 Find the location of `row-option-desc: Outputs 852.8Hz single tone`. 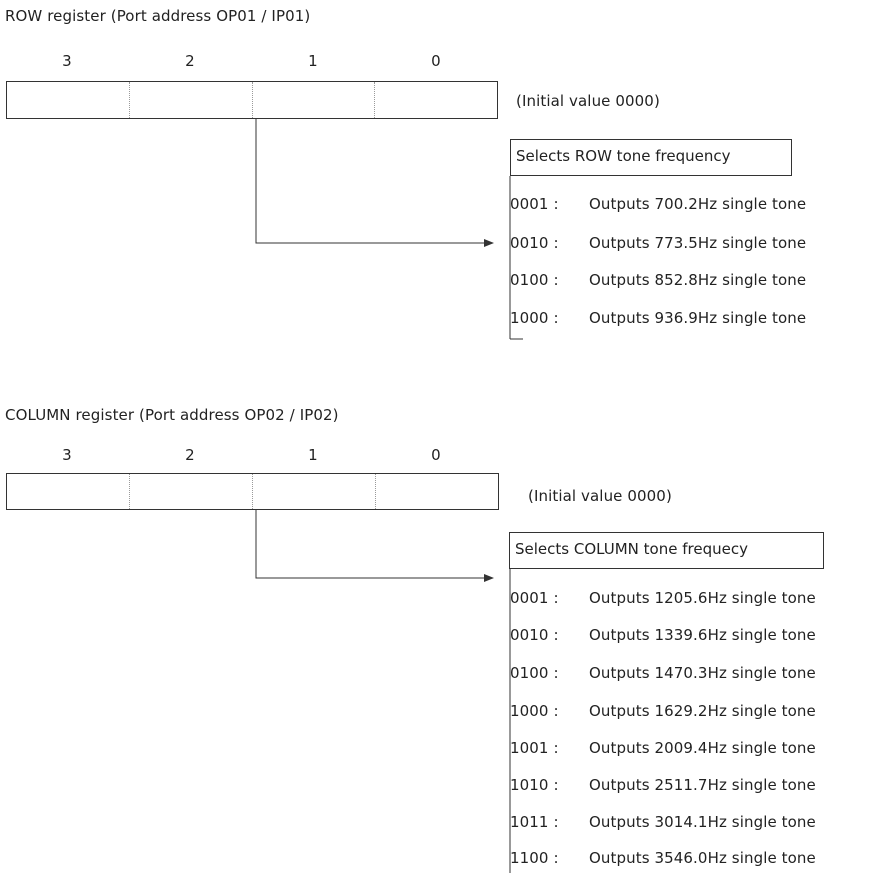

row-option-desc: Outputs 852.8Hz single tone is located at coordinates (698, 280).